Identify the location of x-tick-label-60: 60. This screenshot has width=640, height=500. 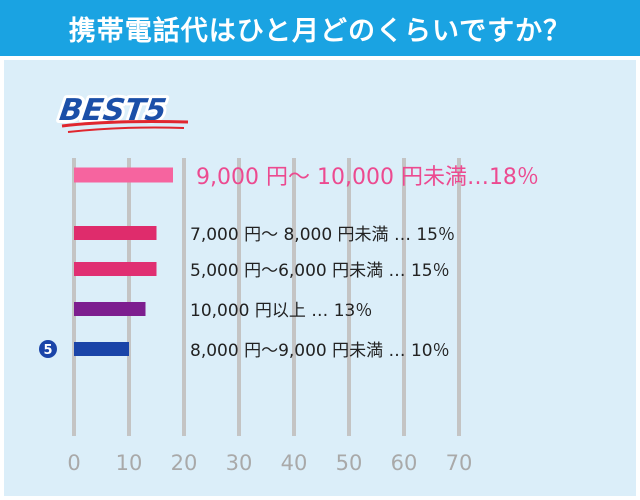
(404, 463).